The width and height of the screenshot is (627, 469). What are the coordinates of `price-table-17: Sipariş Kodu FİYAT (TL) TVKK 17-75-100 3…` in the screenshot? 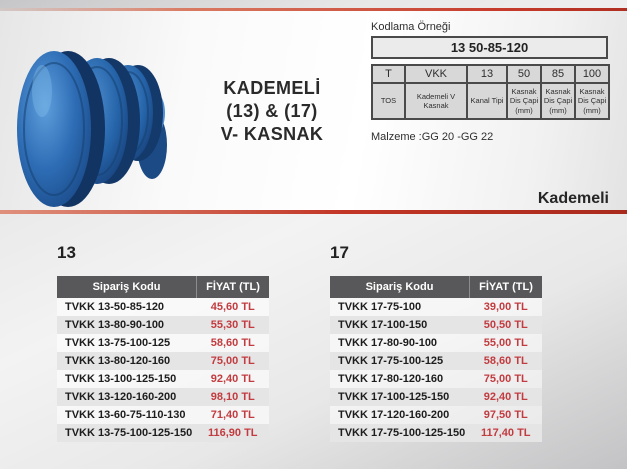 It's located at (436, 359).